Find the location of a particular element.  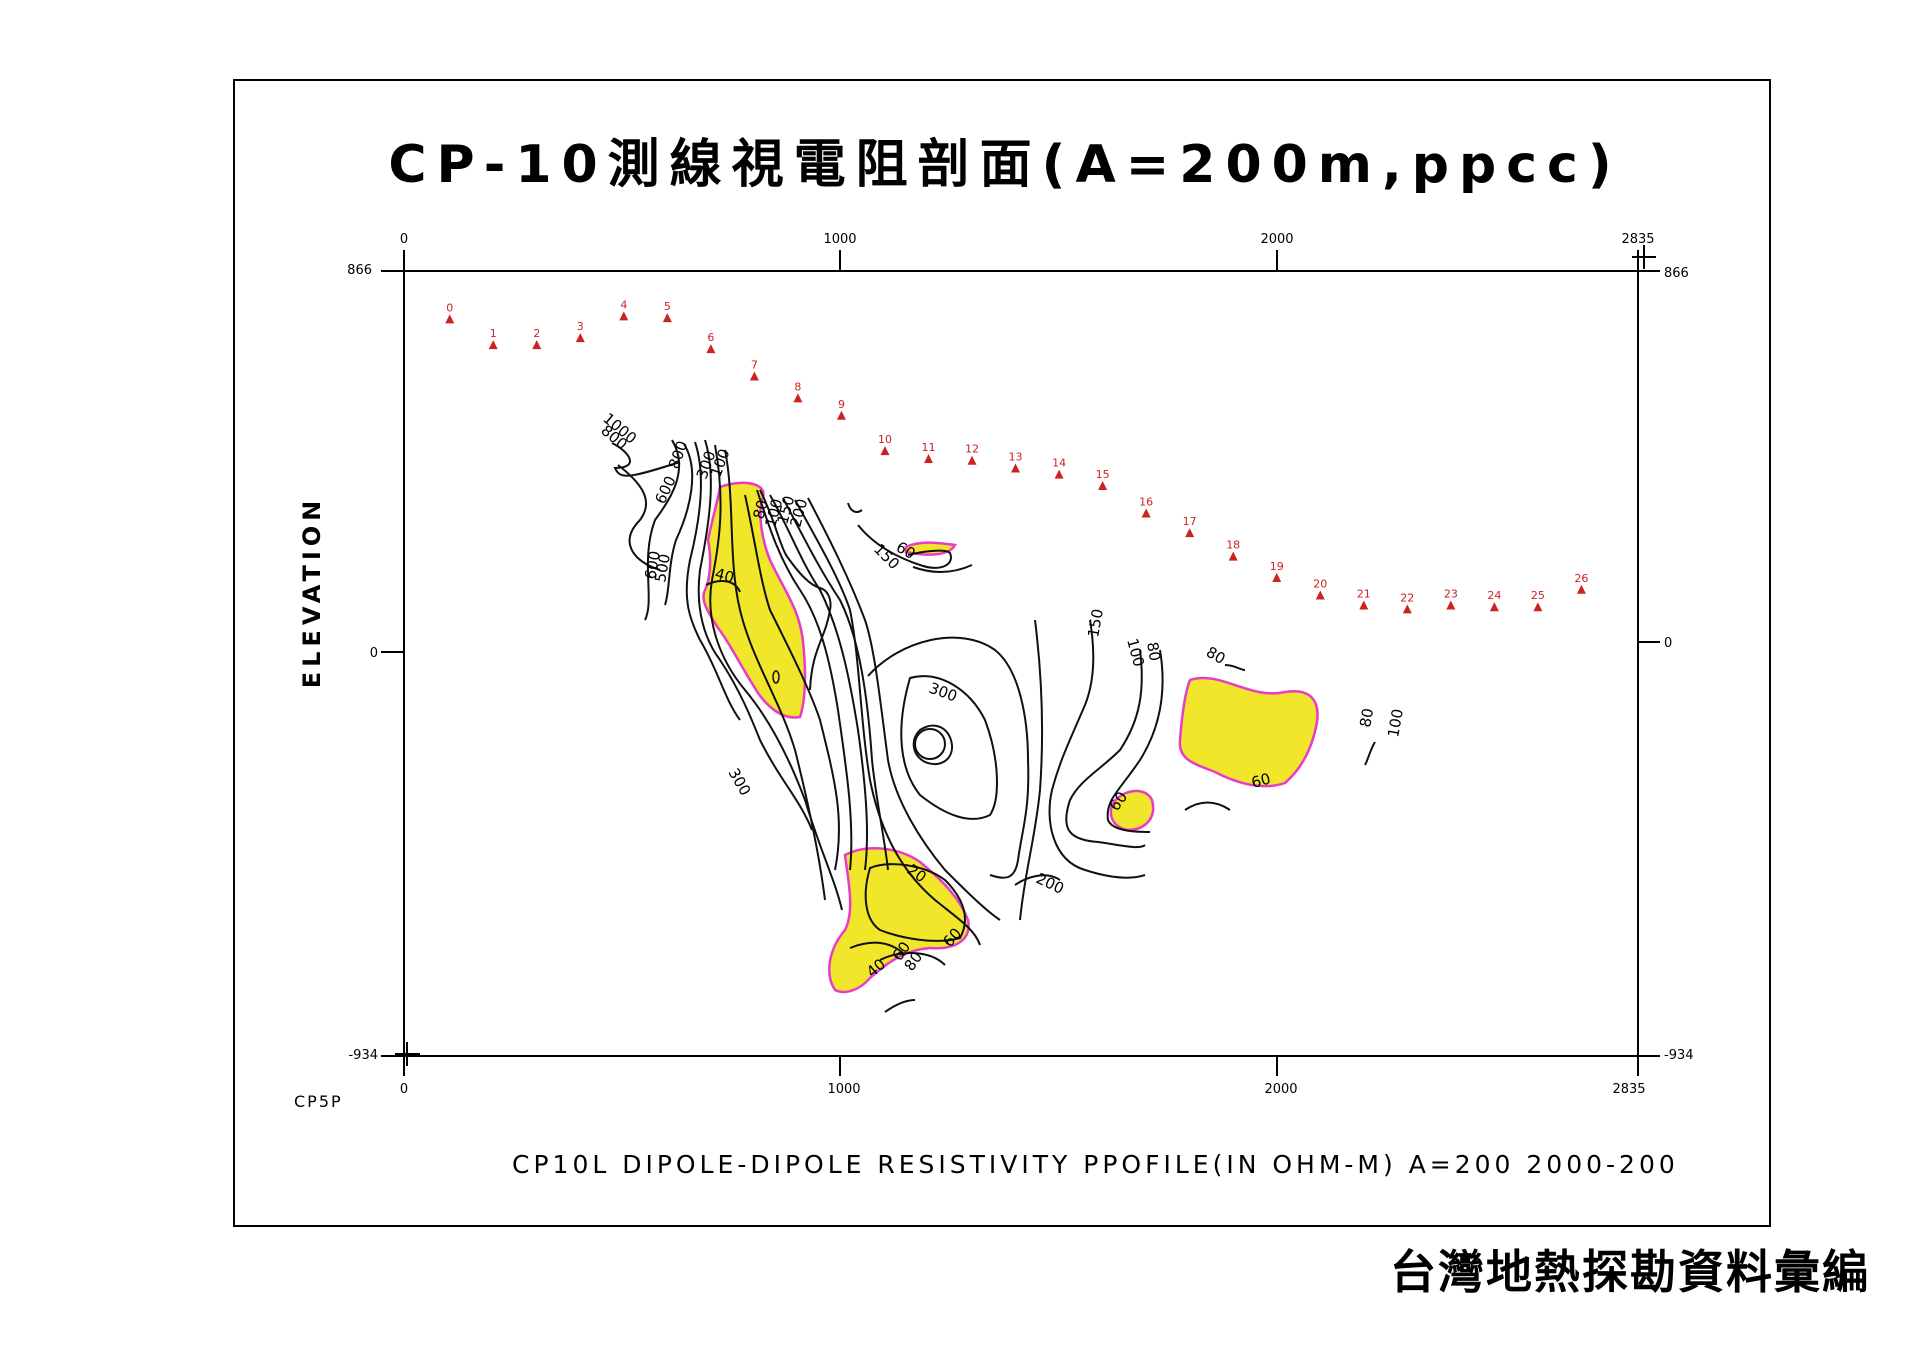

source-label: 台灣地熱探勘資料彙編 is located at coordinates (1630, 1272).